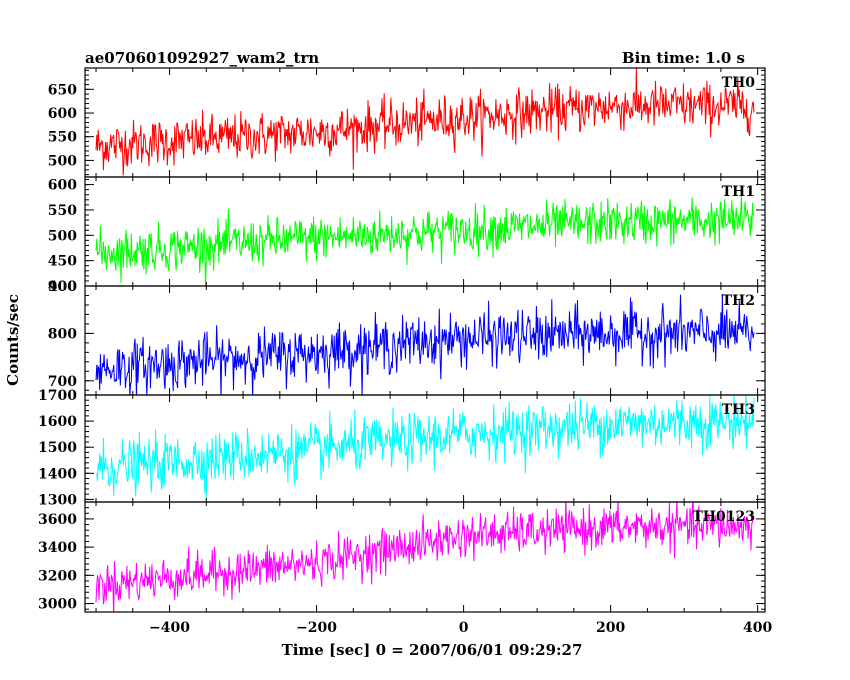  I want to click on x-axis: −400 −200 0 200 400, so click(460, 628).